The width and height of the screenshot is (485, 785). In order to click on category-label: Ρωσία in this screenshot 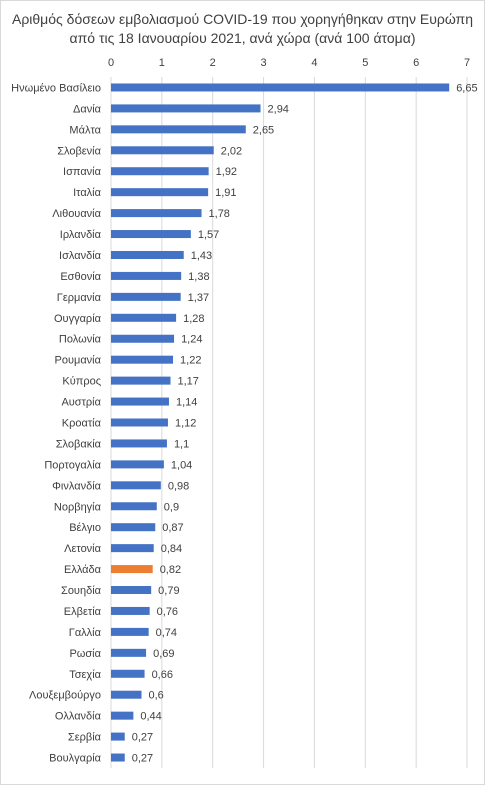, I will do `click(85, 654)`.